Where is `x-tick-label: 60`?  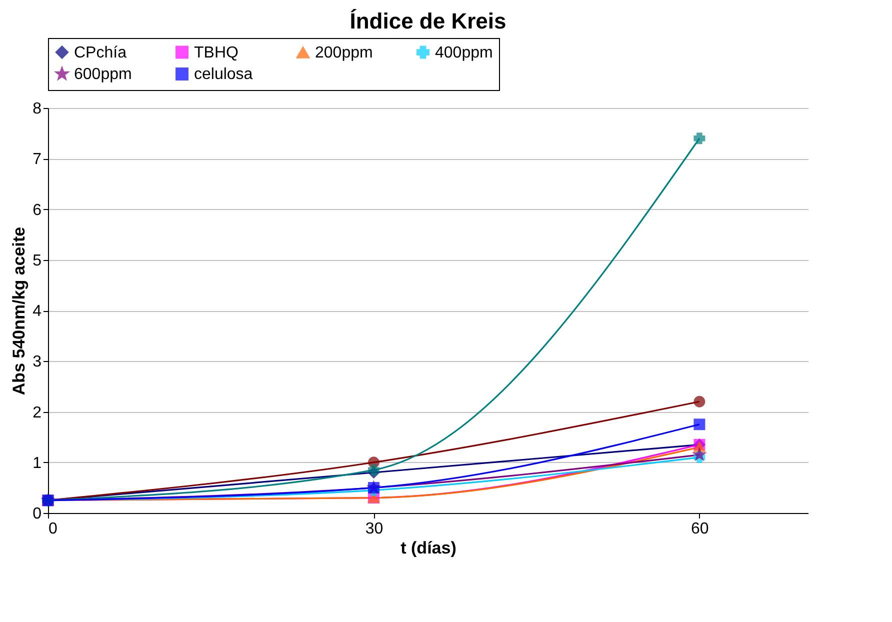
x-tick-label: 60 is located at coordinates (700, 529).